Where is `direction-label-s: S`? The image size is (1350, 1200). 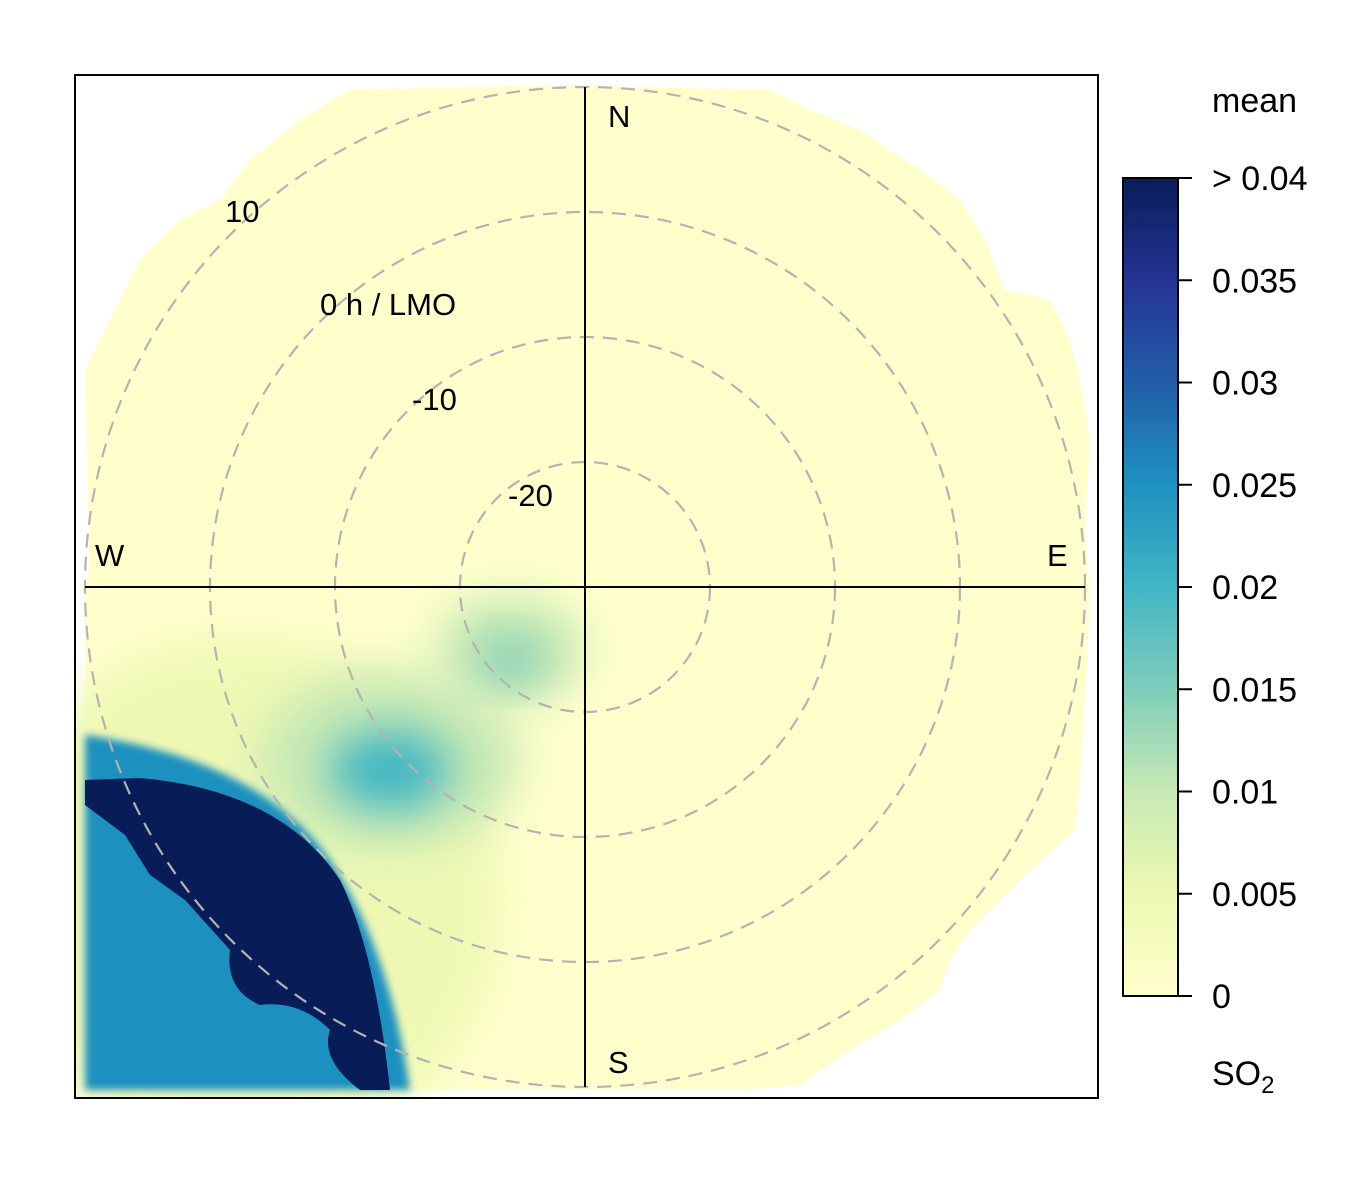 direction-label-s: S is located at coordinates (618, 1062).